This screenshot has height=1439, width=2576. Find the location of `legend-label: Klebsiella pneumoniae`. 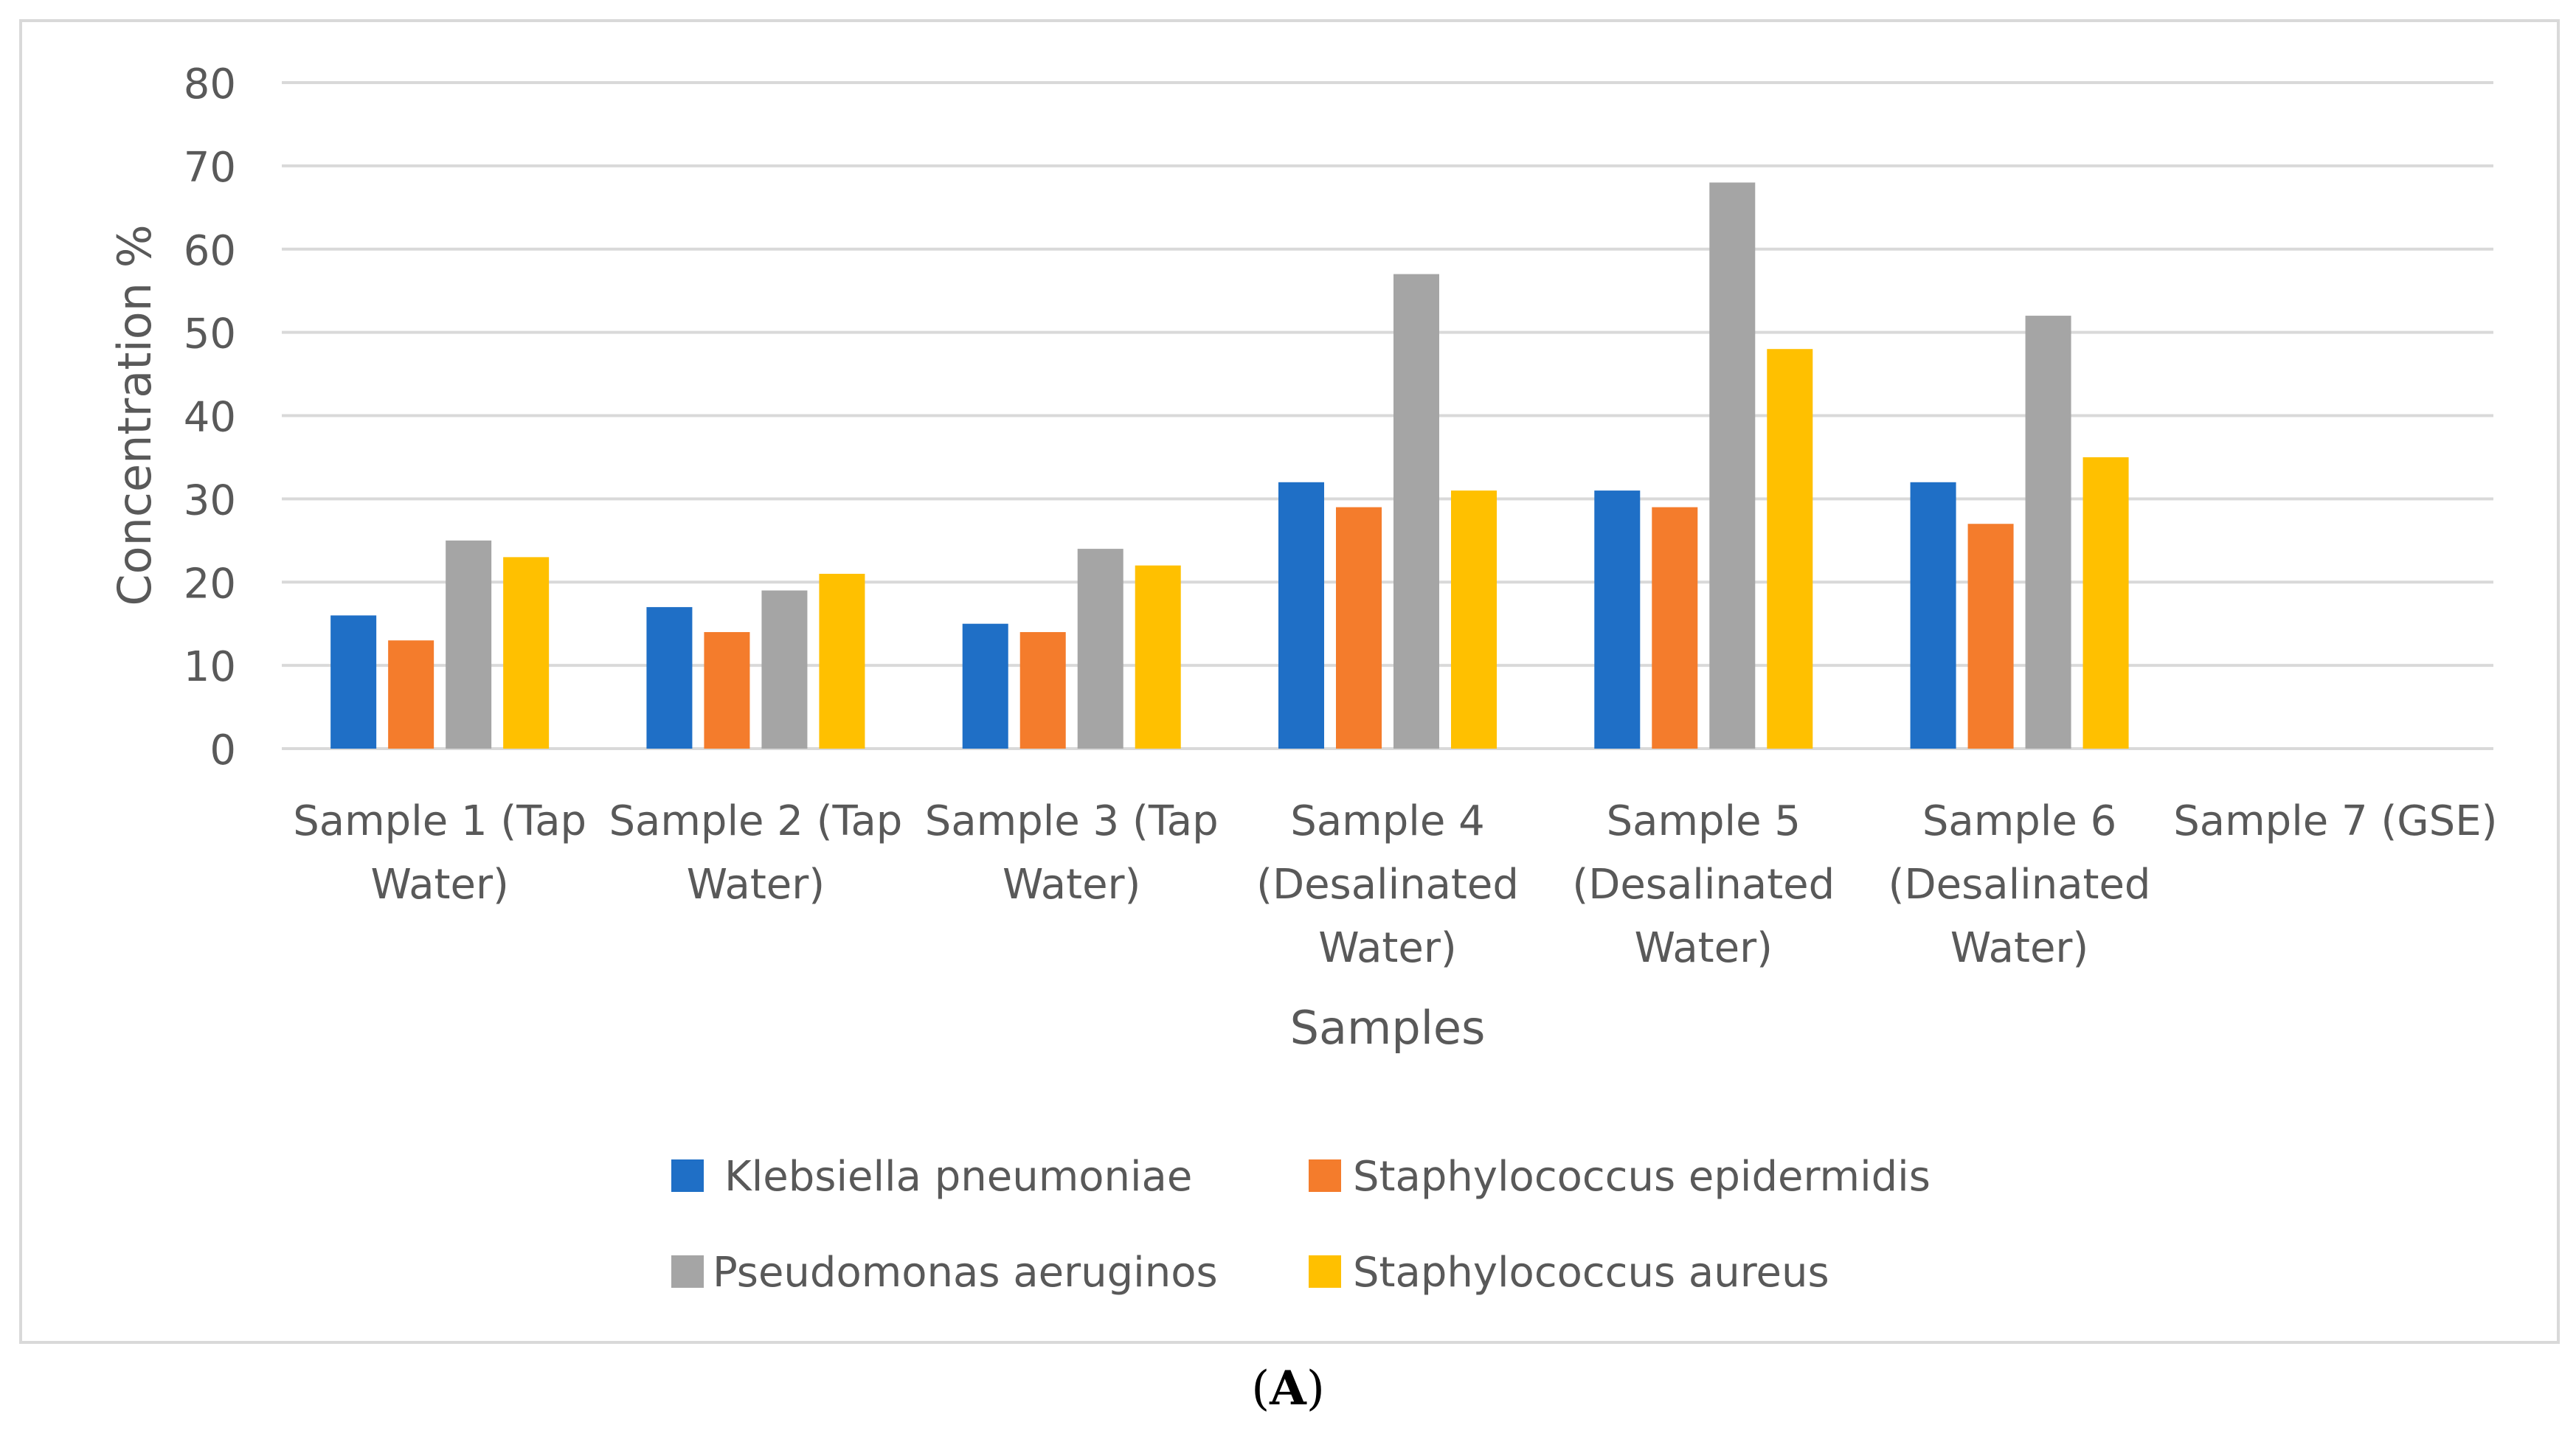

legend-label: Klebsiella pneumoniae is located at coordinates (958, 1177).